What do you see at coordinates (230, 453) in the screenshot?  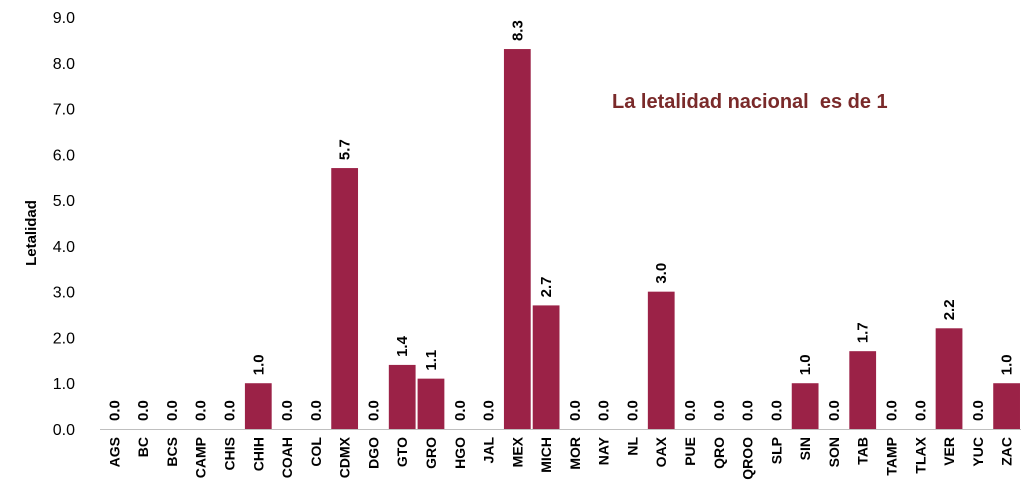 I see `category-label-chis: CHIS` at bounding box center [230, 453].